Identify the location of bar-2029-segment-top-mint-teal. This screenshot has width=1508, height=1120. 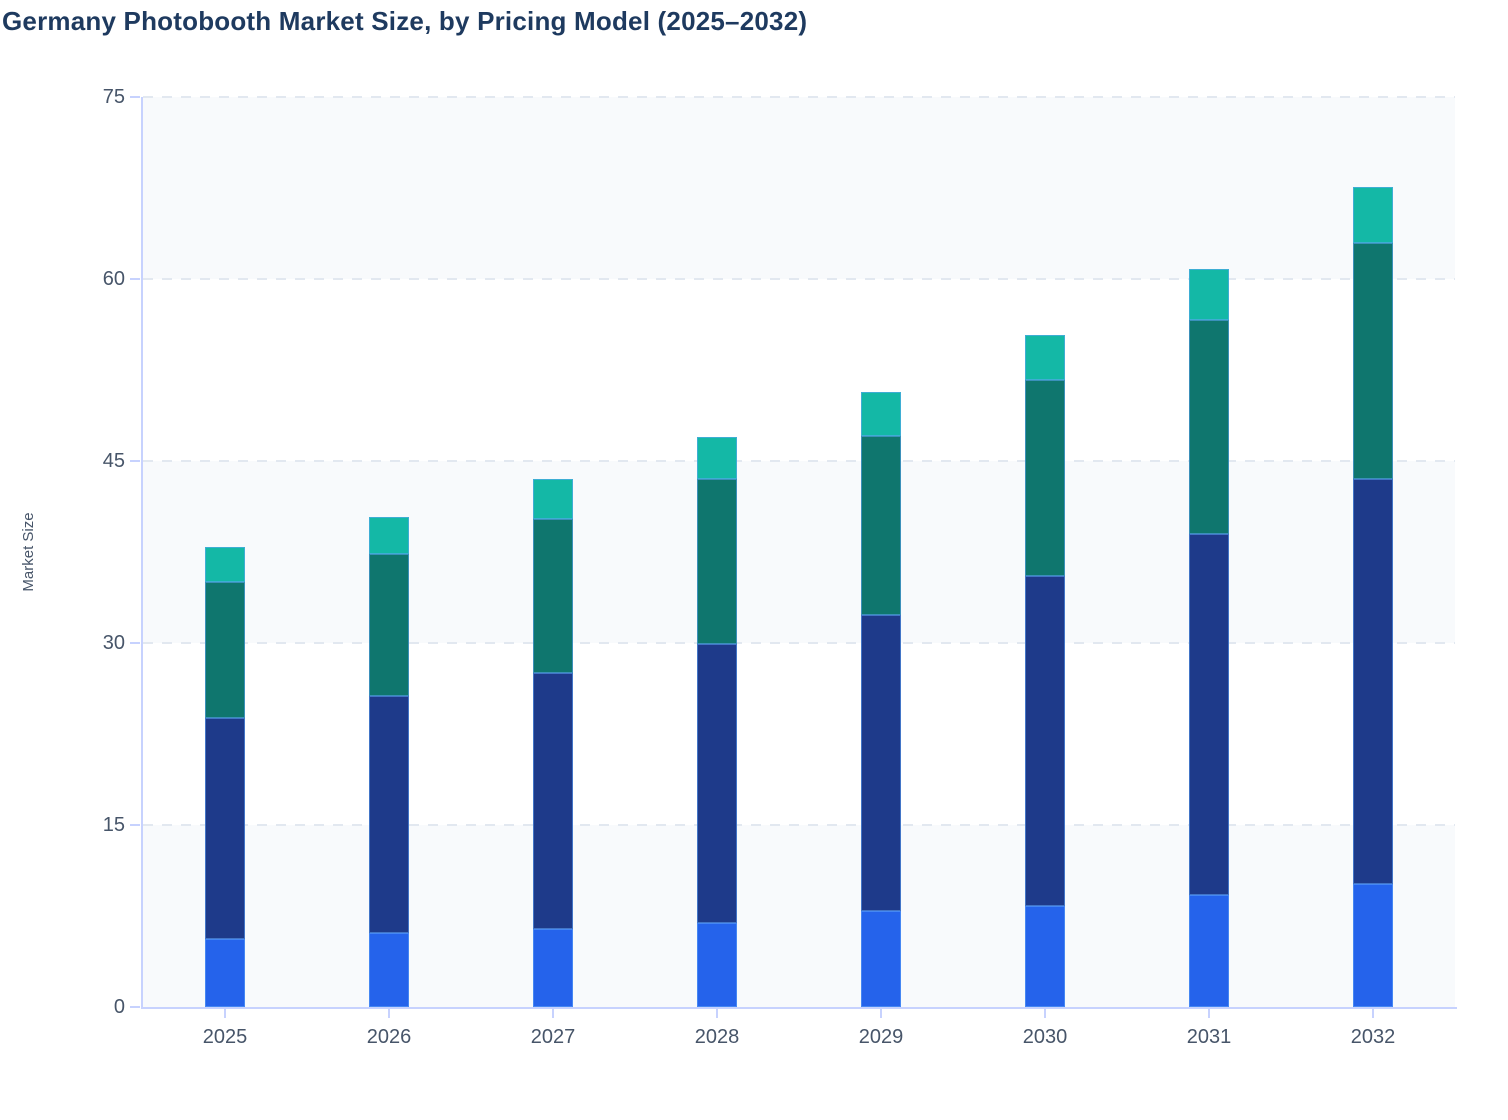
(881, 413).